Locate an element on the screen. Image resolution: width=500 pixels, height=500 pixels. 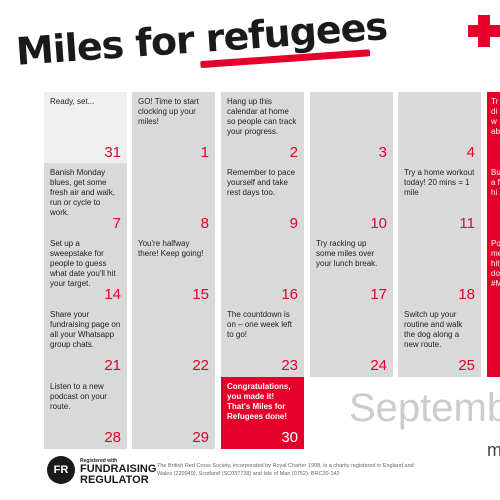
cell-text: Tr di w ab is located at coordinates (495, 116).